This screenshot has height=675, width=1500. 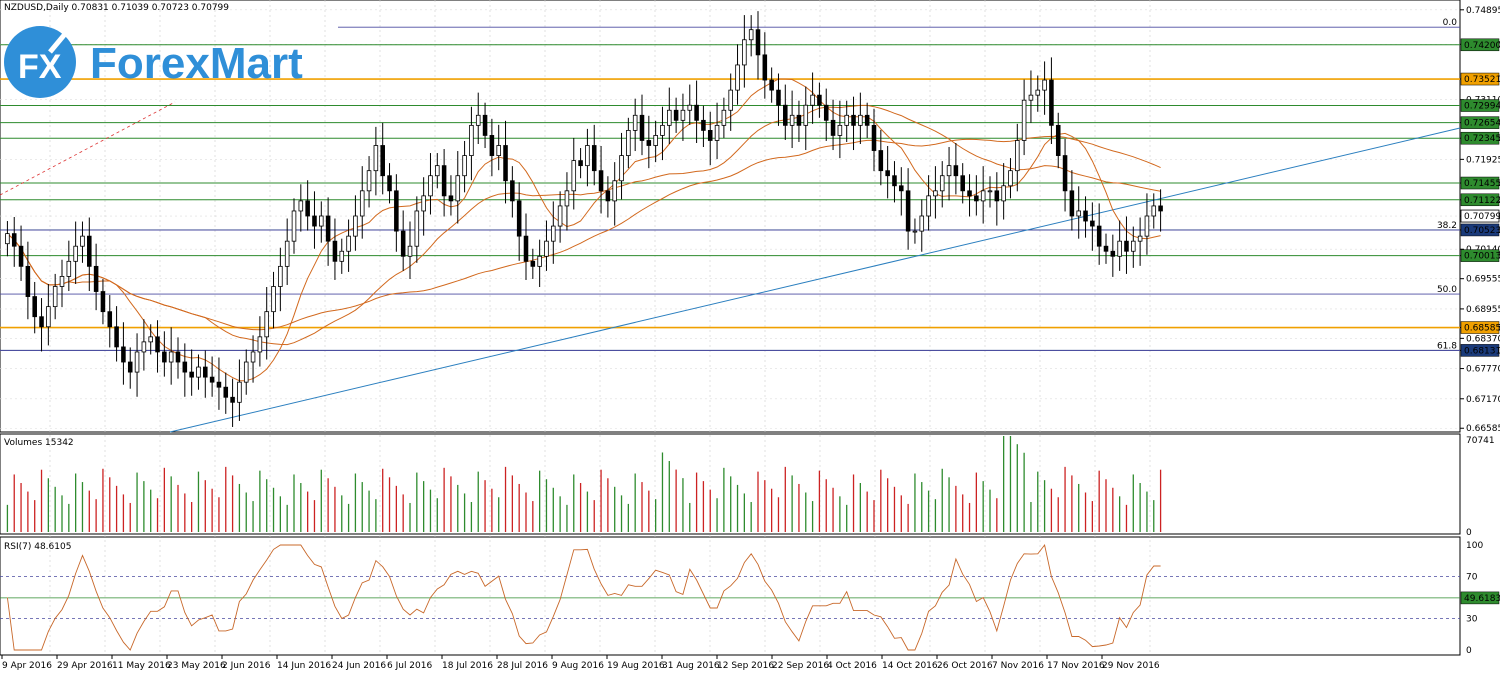 What do you see at coordinates (583, 597) in the screenshot?
I see `rsi-series-line` at bounding box center [583, 597].